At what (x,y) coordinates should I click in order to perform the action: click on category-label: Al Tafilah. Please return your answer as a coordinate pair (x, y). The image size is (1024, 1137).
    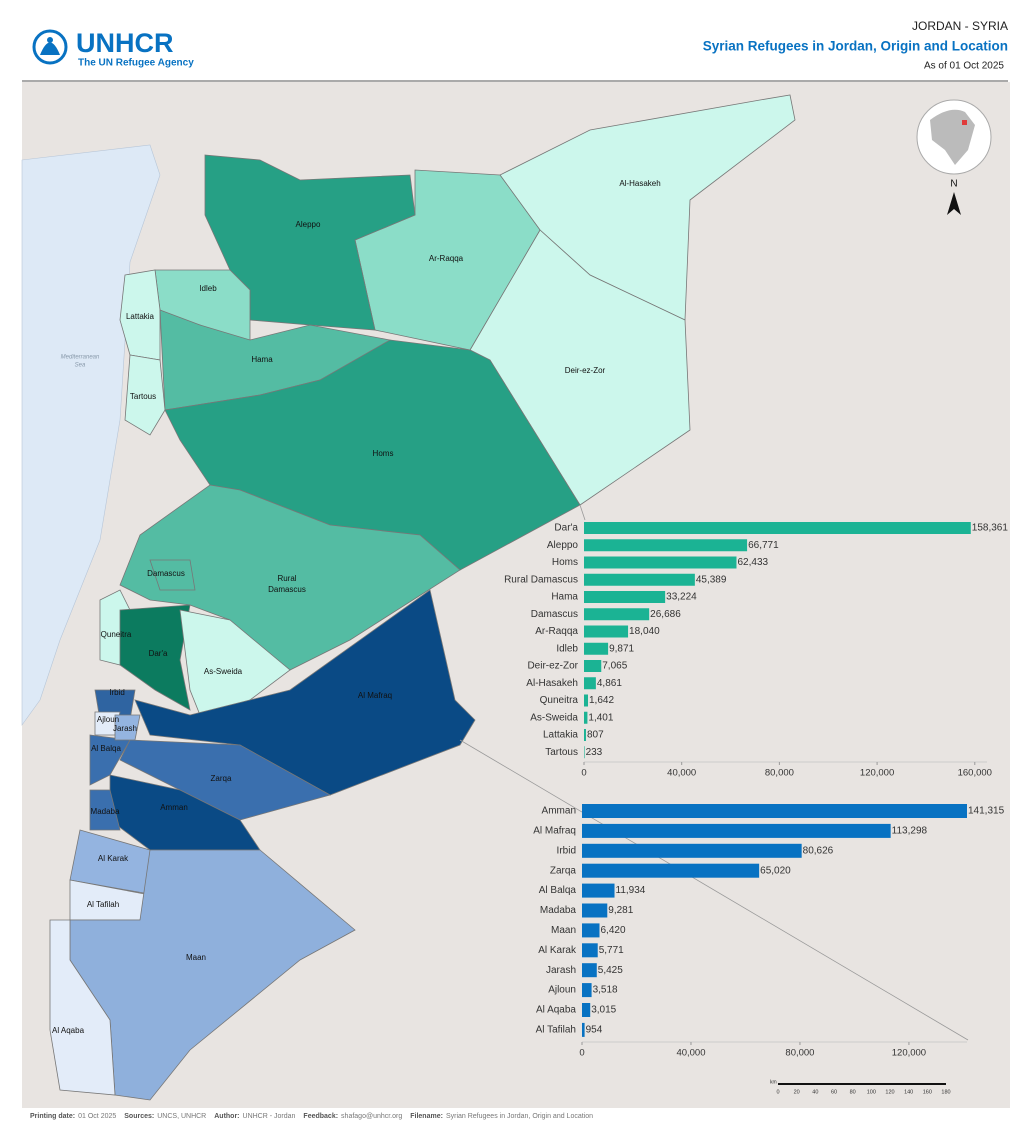
    Looking at the image, I should click on (556, 1030).